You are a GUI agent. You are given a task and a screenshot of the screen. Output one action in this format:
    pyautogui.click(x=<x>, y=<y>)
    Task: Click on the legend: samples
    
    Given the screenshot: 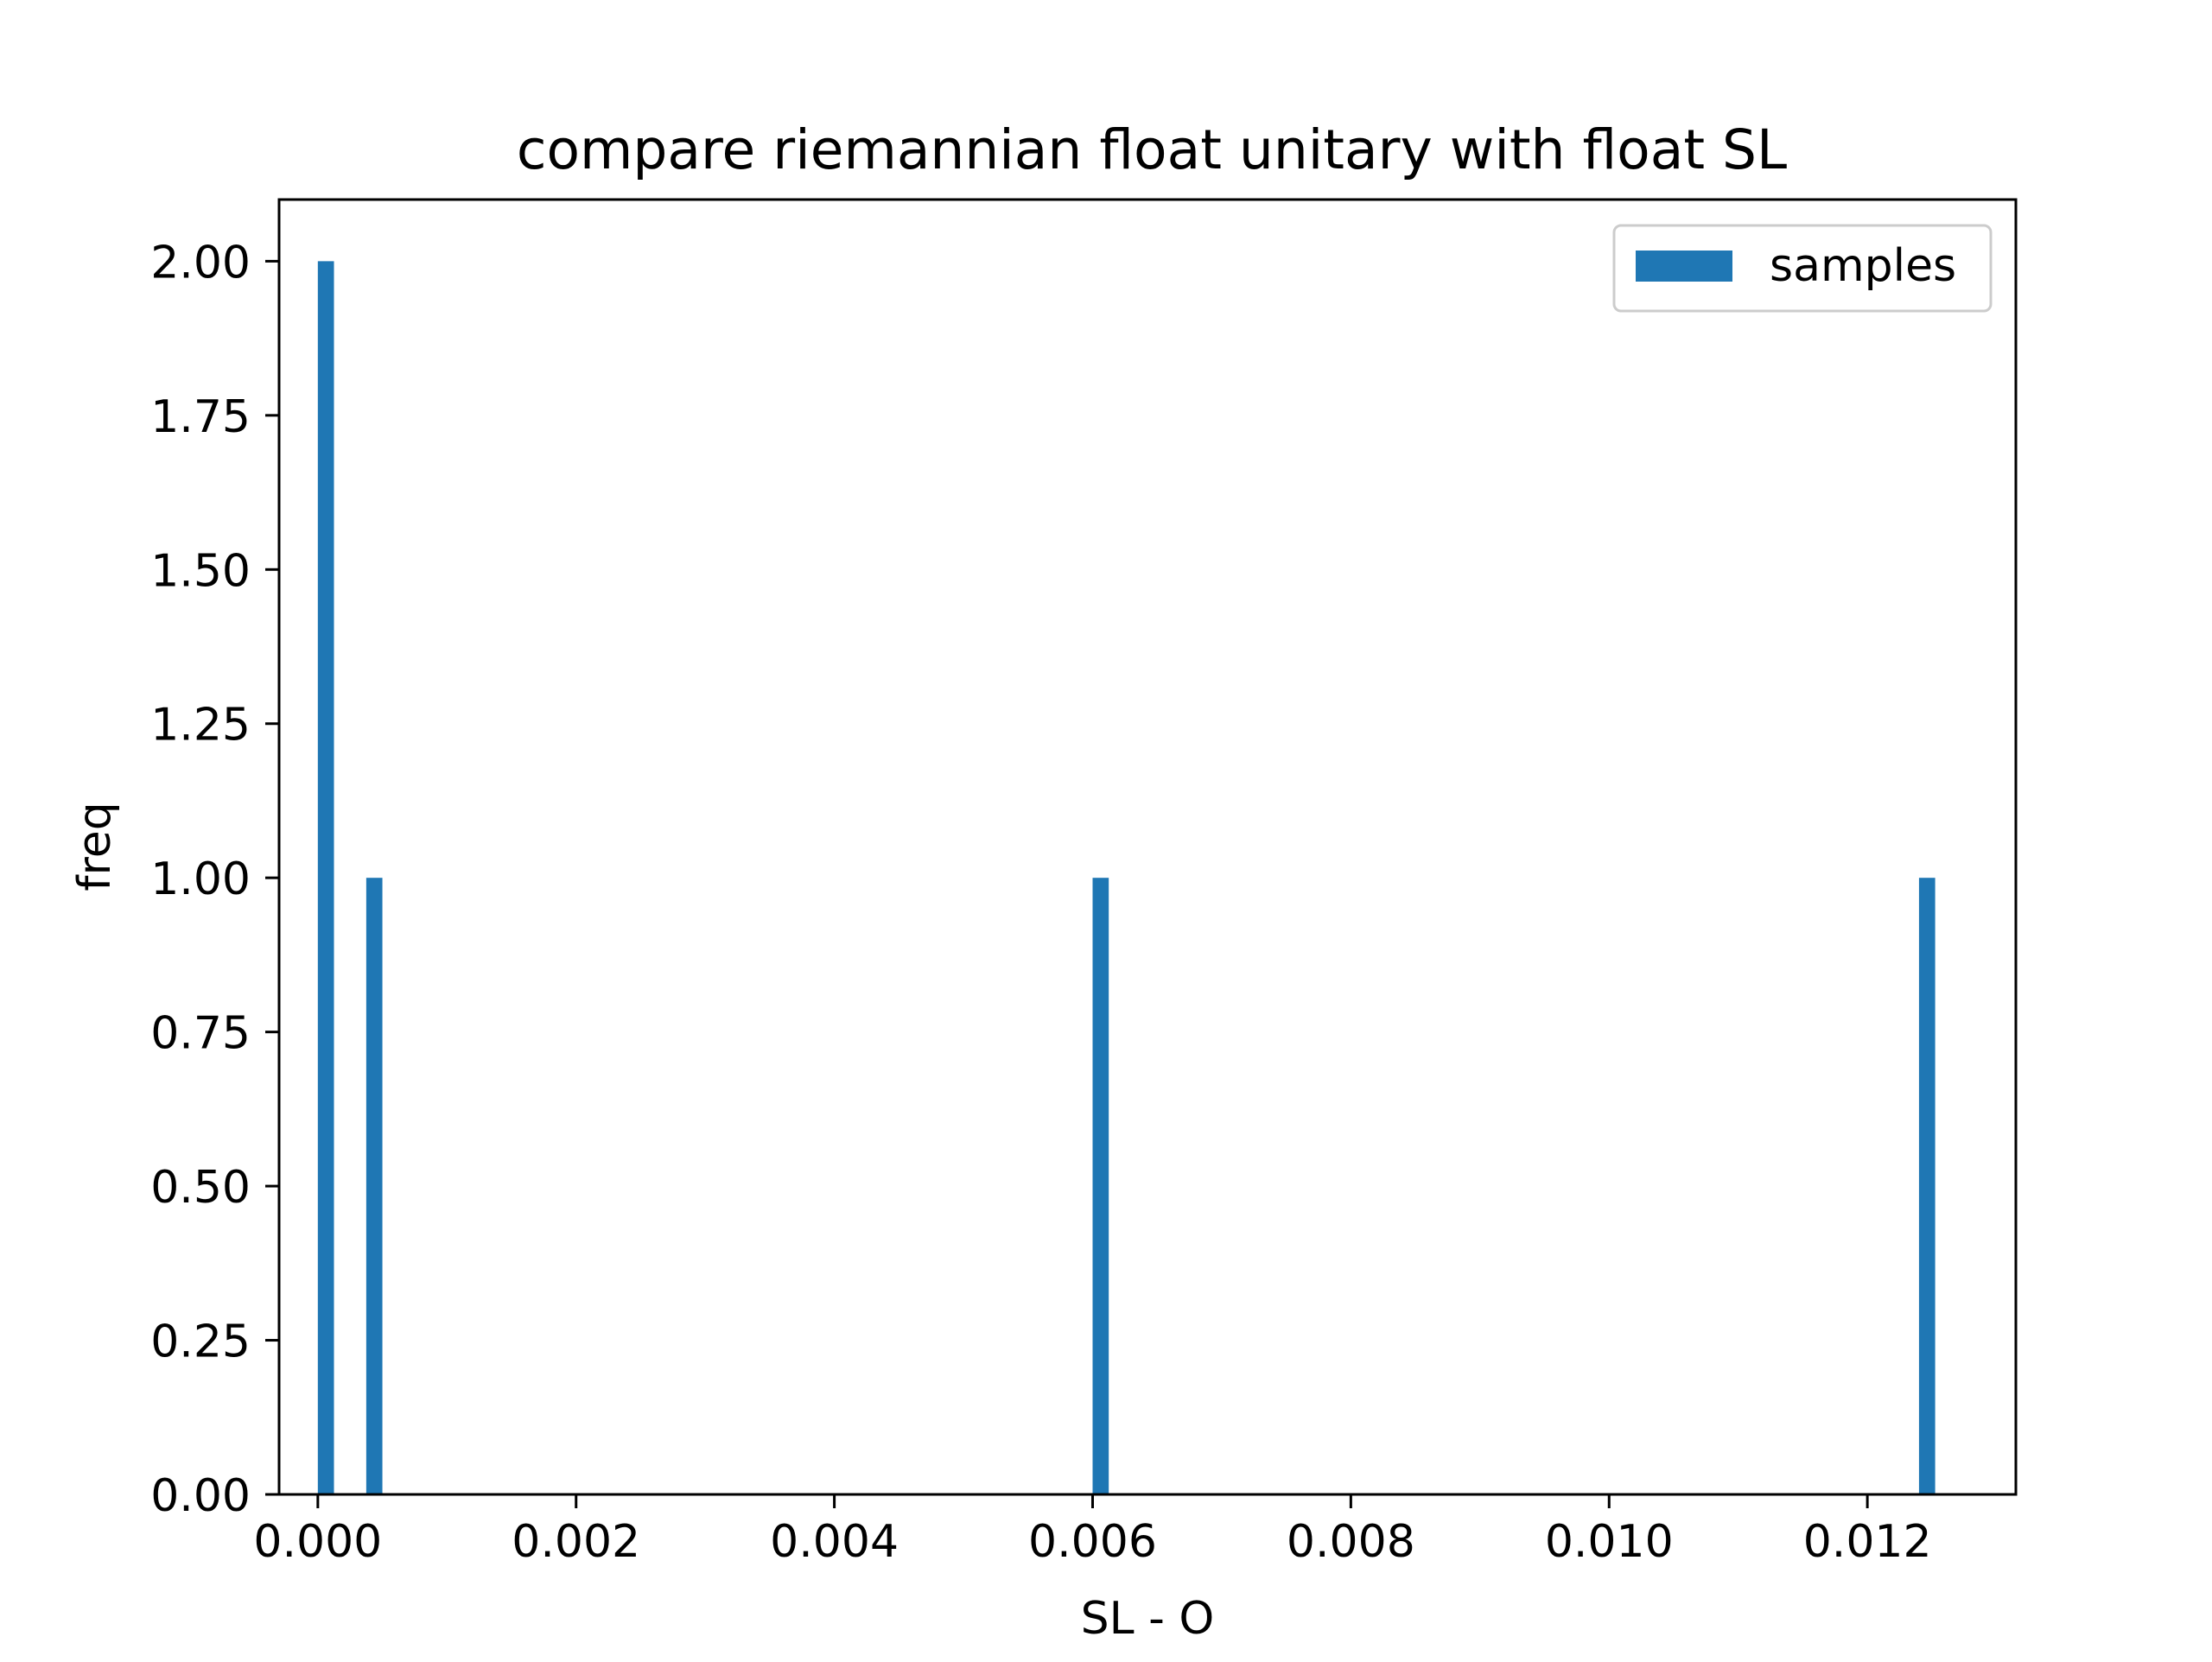 What is the action you would take?
    pyautogui.click(x=1802, y=268)
    